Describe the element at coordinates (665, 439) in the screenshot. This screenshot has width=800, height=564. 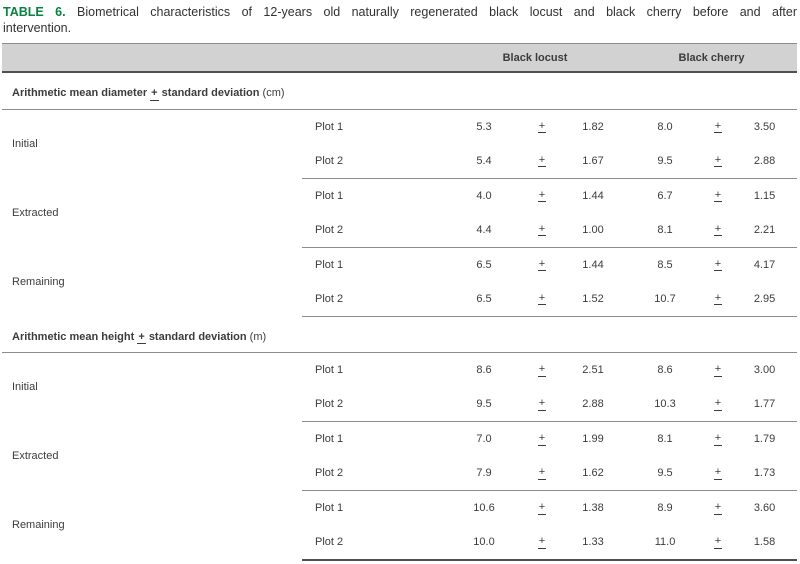
I see `cherry-mean: 8.1` at that location.